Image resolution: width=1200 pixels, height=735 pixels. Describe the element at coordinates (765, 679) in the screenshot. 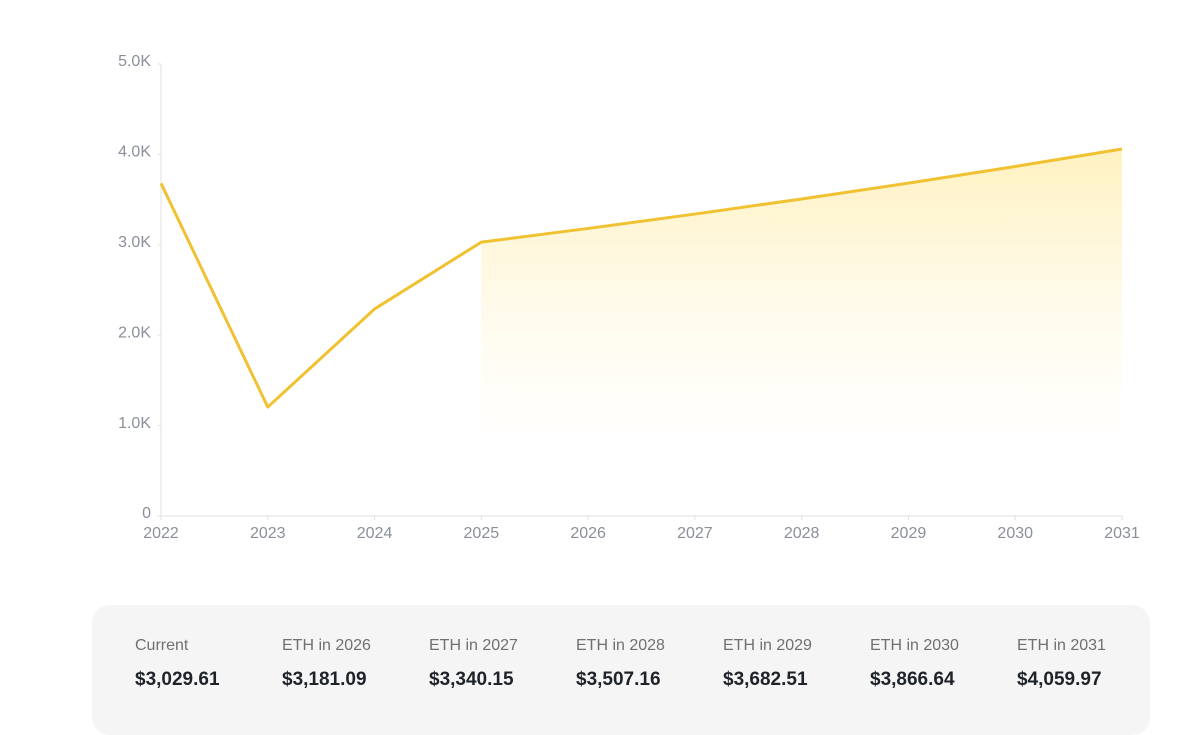

I see `summary-value: $3,682.51` at that location.